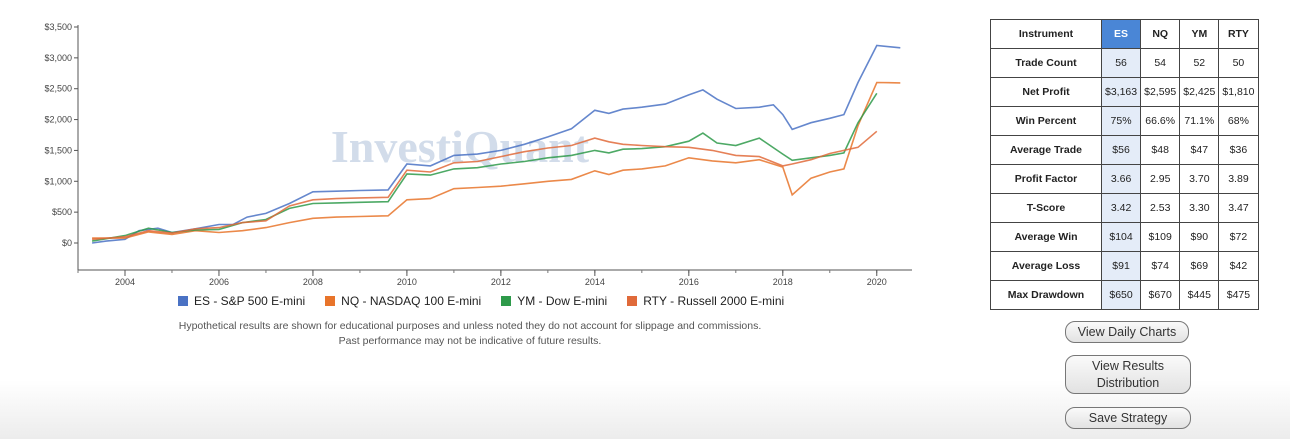 The image size is (1290, 439). What do you see at coordinates (1121, 63) in the screenshot?
I see `table-cell: 56` at bounding box center [1121, 63].